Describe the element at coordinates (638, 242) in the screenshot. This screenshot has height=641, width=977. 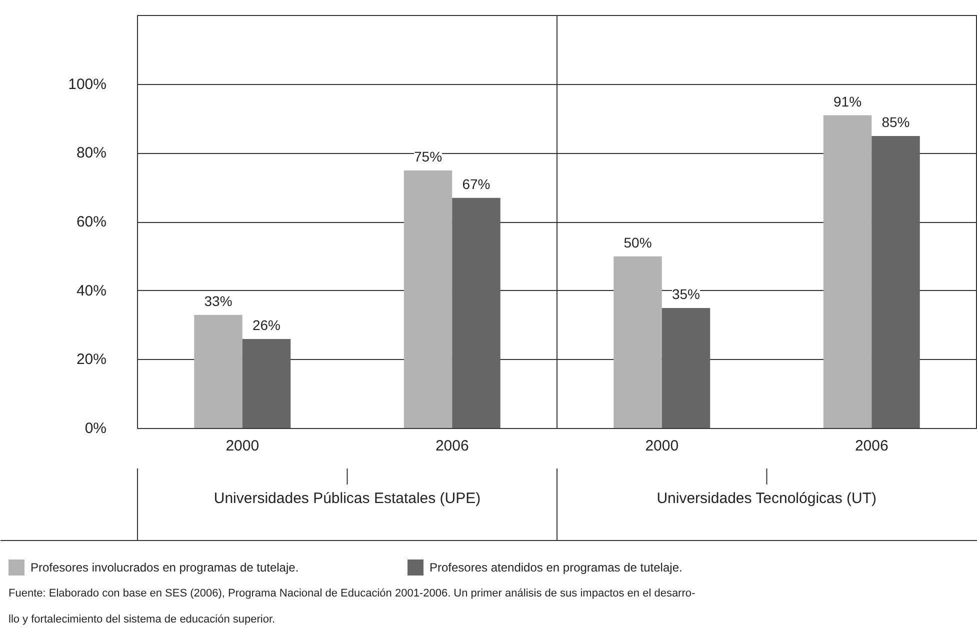
I see `text: 50%` at that location.